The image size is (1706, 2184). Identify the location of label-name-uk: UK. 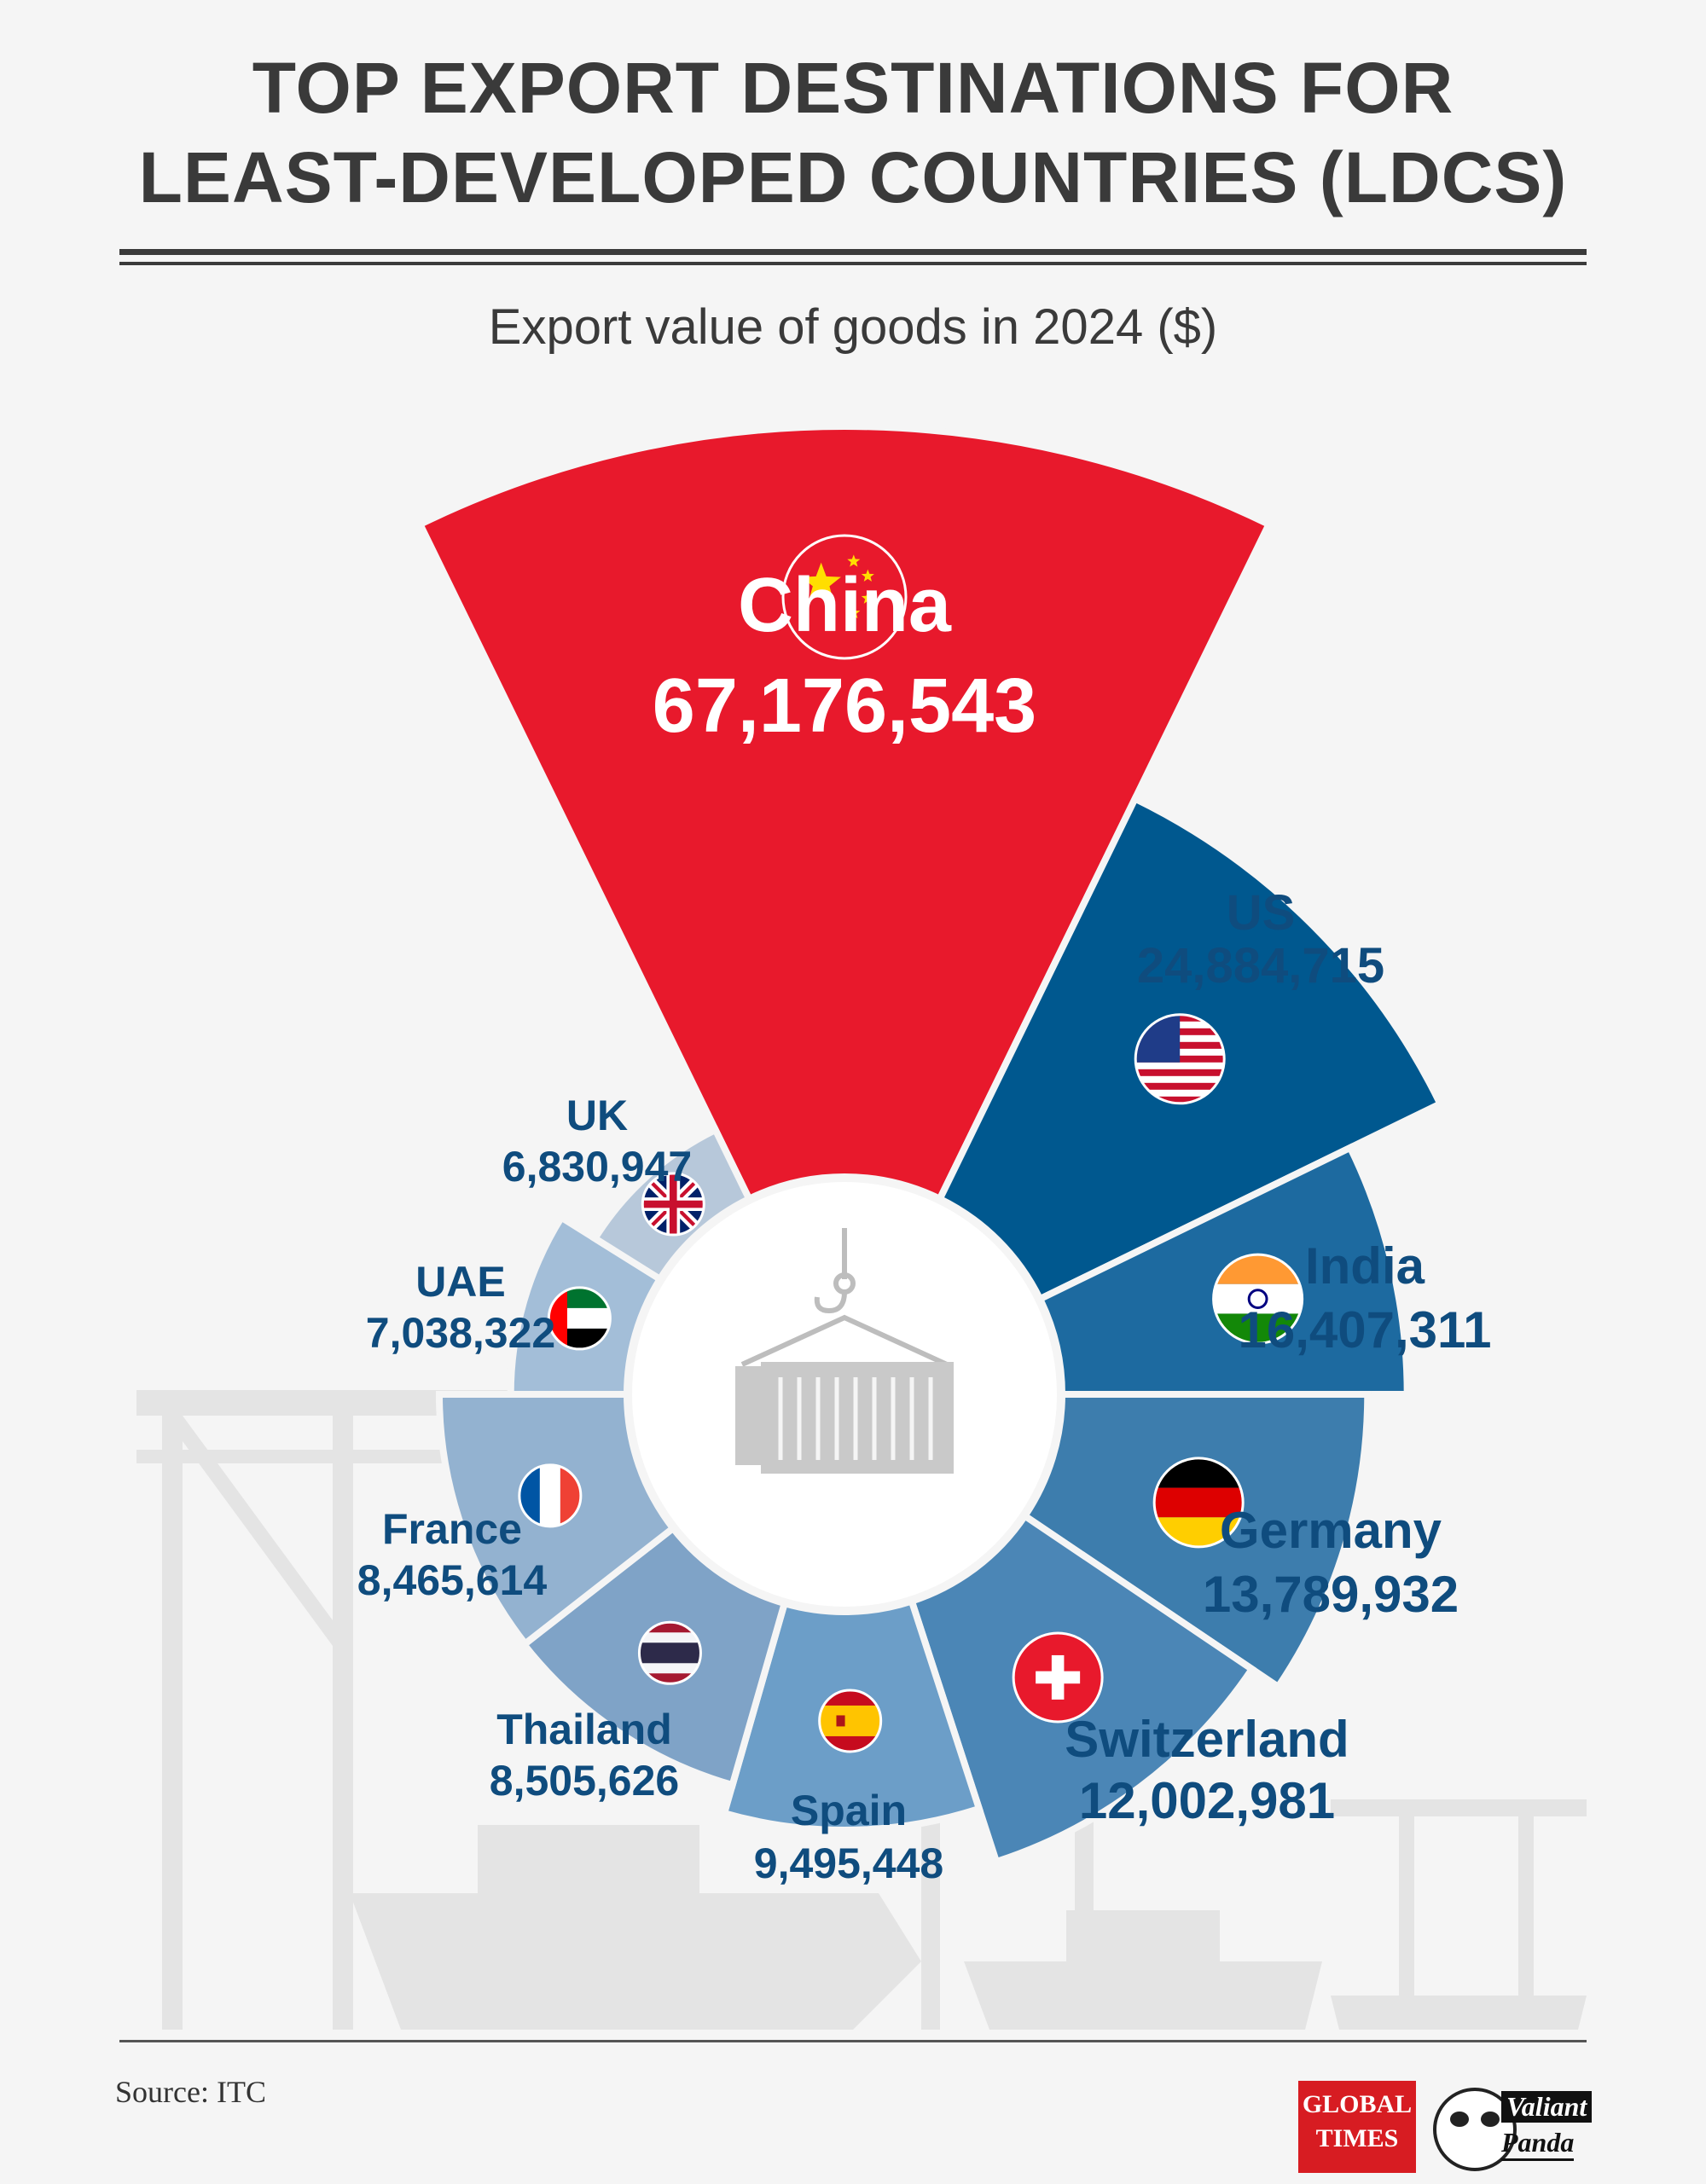
(597, 1115).